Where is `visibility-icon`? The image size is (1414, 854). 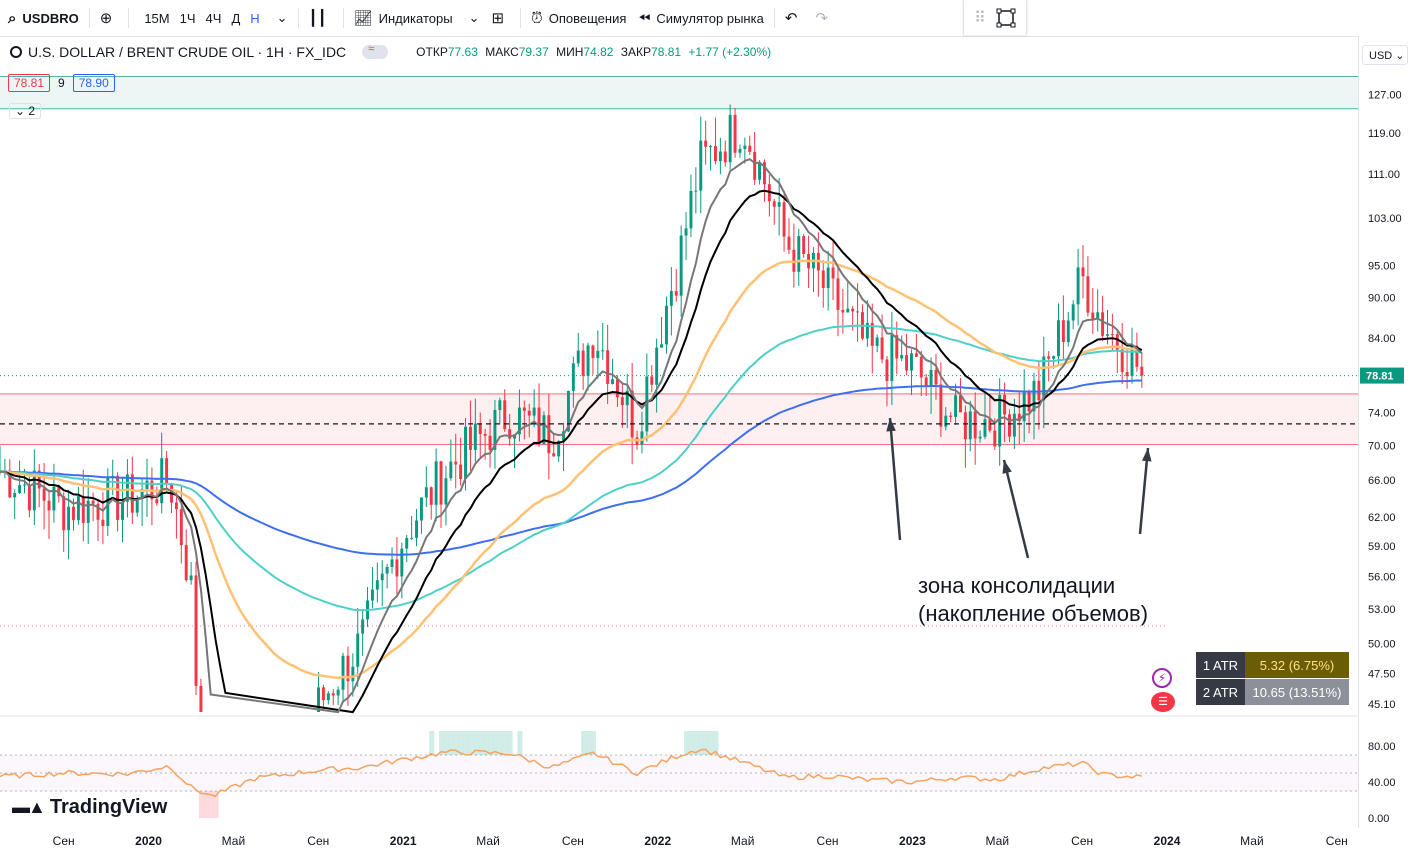 visibility-icon is located at coordinates (16, 52).